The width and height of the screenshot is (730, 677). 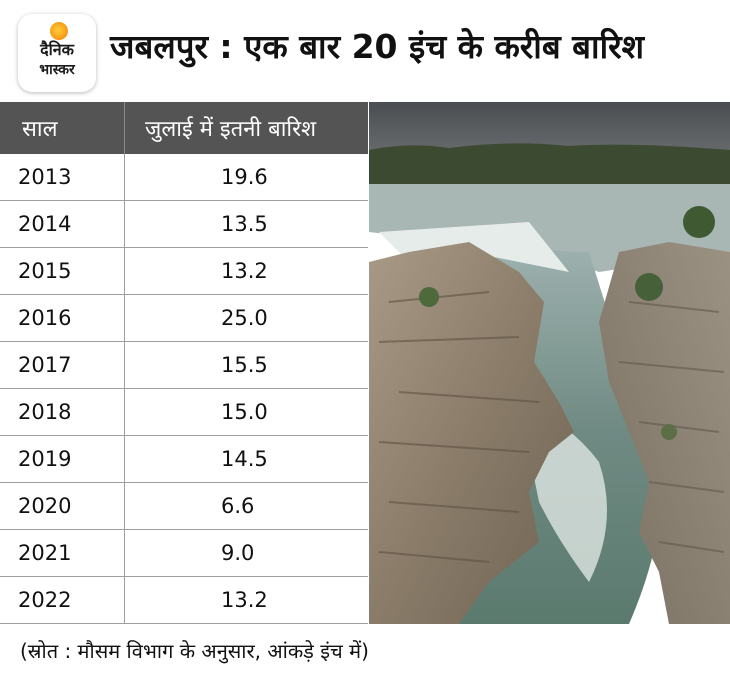 I want to click on year-cell: 2013, so click(x=62, y=177).